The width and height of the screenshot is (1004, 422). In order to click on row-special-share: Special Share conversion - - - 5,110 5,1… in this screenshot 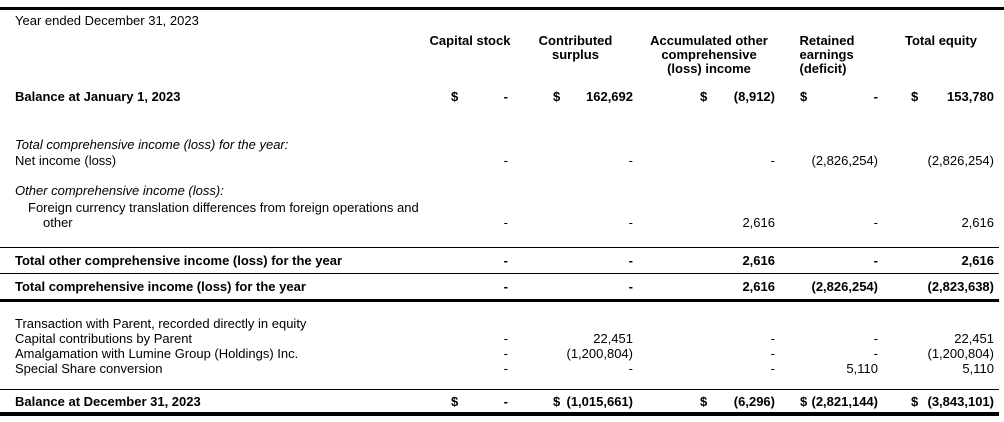, I will do `click(499, 368)`.